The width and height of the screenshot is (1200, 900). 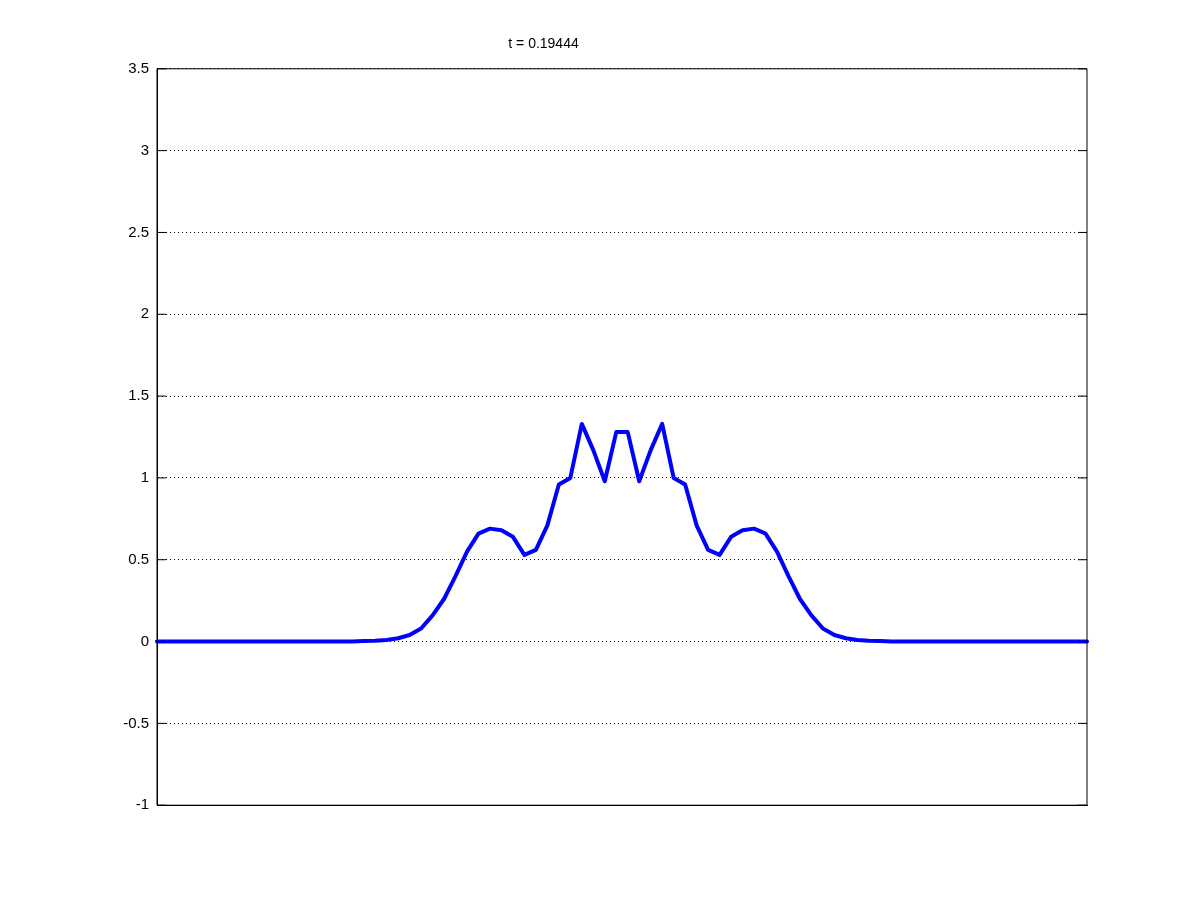 What do you see at coordinates (138, 558) in the screenshot?
I see `y-tick-label: 0.5` at bounding box center [138, 558].